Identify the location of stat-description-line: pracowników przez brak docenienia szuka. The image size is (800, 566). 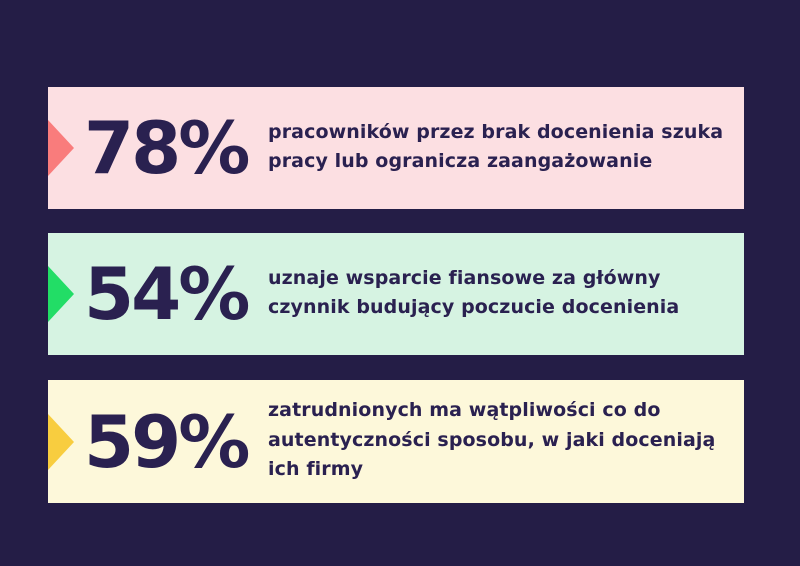
(496, 131).